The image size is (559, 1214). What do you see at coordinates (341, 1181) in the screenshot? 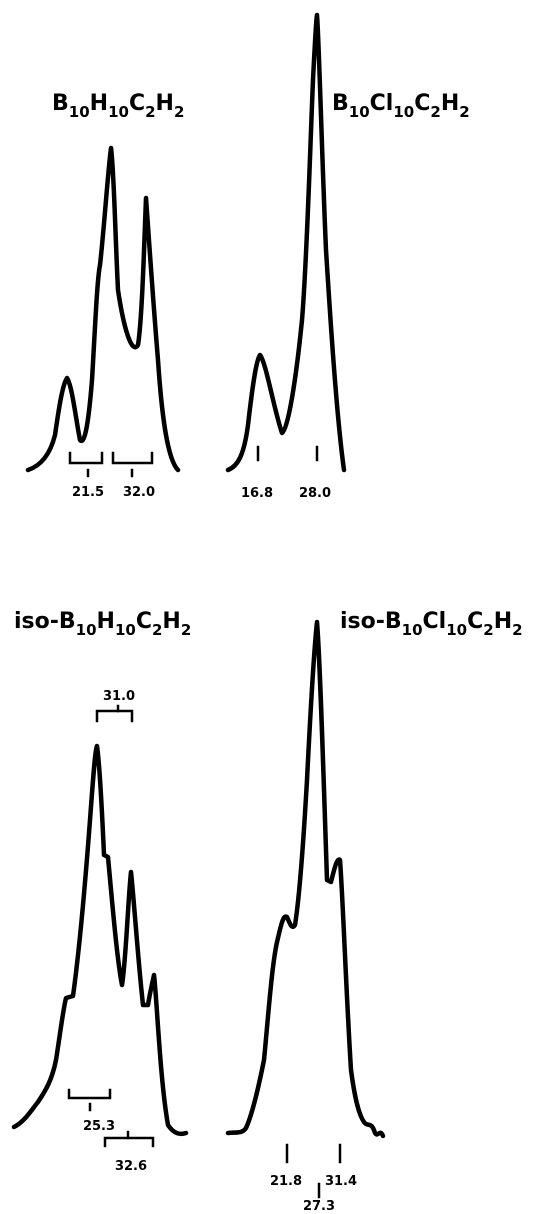
I see `peak-label: 31.4` at bounding box center [341, 1181].